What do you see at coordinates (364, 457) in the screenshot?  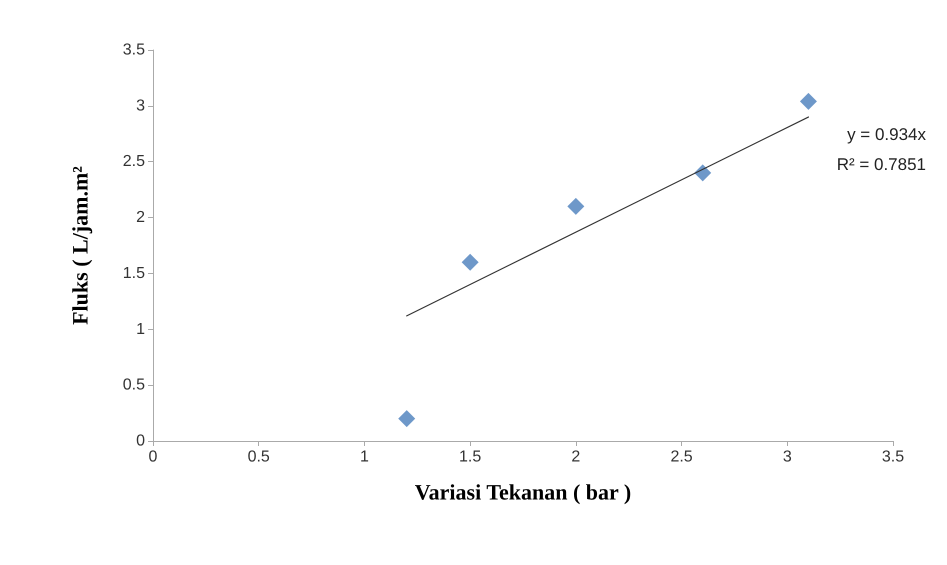 I see `x-tick-label: 1` at bounding box center [364, 457].